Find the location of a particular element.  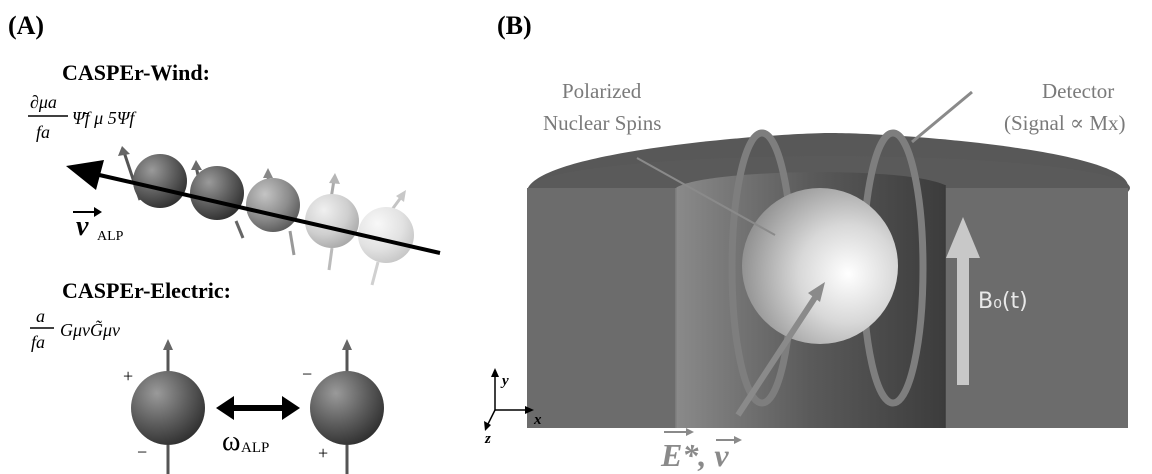

wind-velocity-line is located at coordinates (267, 213).